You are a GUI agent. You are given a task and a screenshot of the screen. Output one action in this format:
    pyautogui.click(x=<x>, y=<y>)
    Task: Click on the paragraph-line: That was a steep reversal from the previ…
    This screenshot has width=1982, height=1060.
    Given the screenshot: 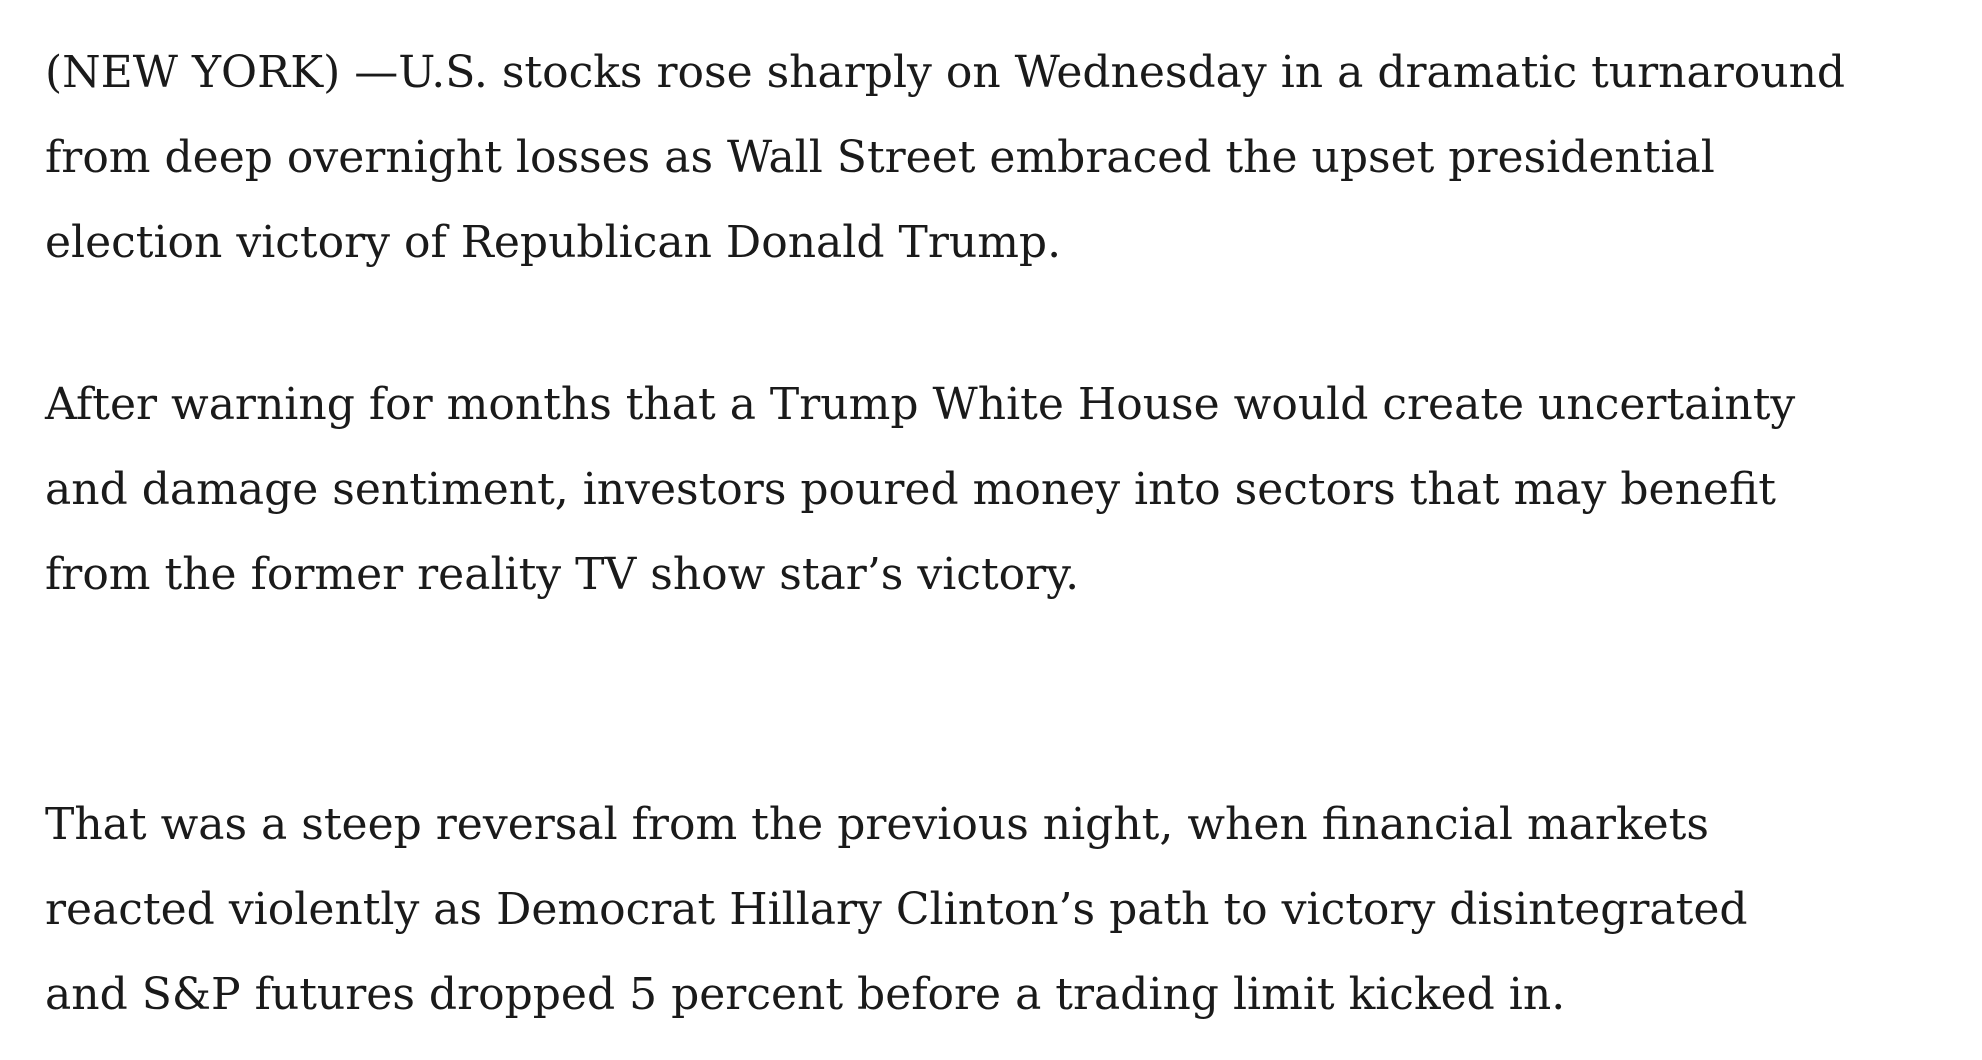 What is the action you would take?
    pyautogui.click(x=877, y=824)
    